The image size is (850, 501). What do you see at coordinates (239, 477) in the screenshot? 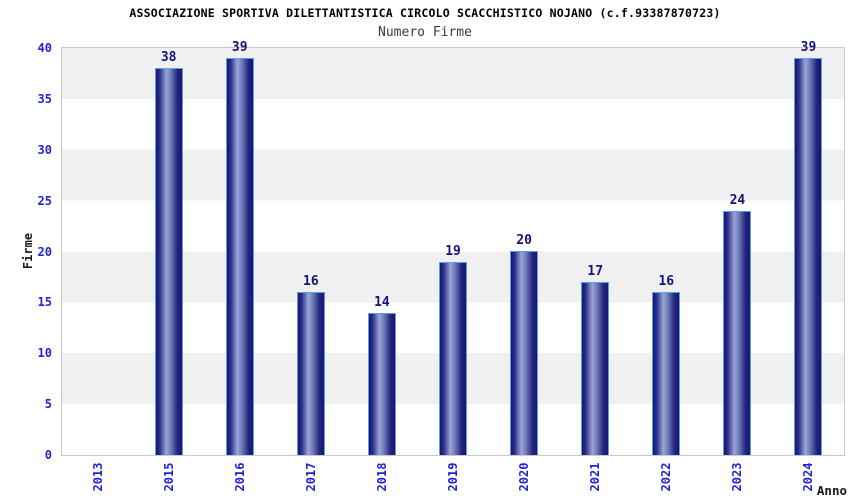
I see `x-tick-label: 2016` at bounding box center [239, 477].